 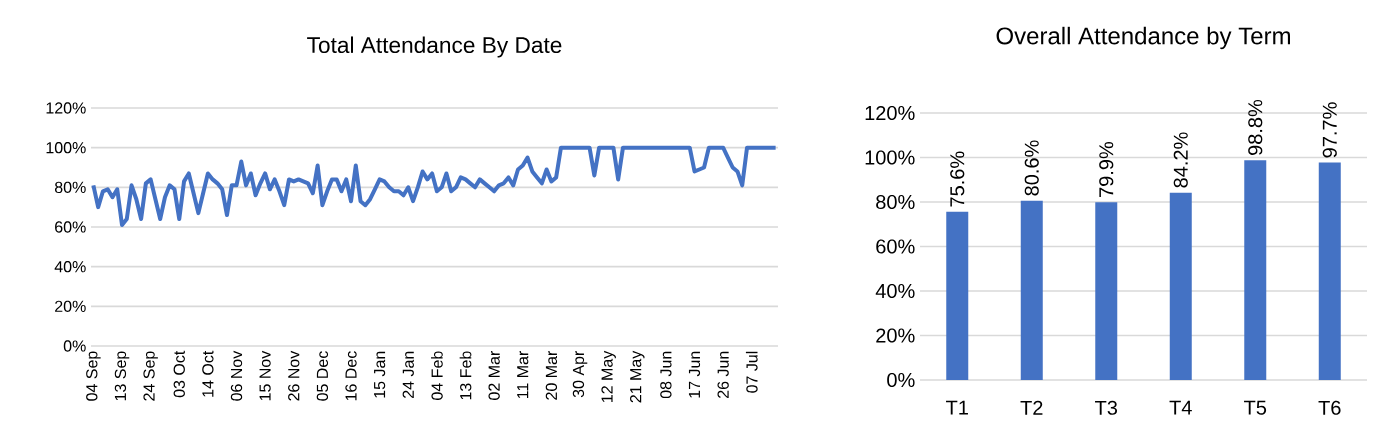 What do you see at coordinates (1329, 407) in the screenshot?
I see `x-tick-label: T6` at bounding box center [1329, 407].